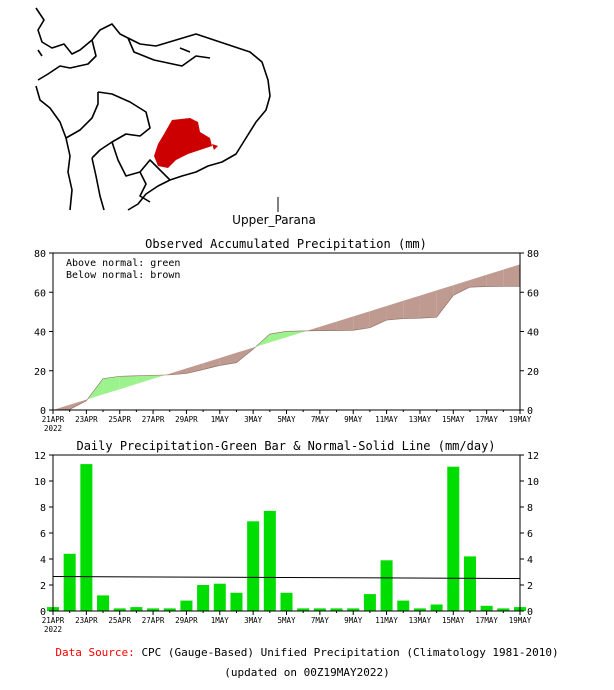  Describe the element at coordinates (286, 620) in the screenshot. I see `chart2-xtick-label: 5MAY` at that location.